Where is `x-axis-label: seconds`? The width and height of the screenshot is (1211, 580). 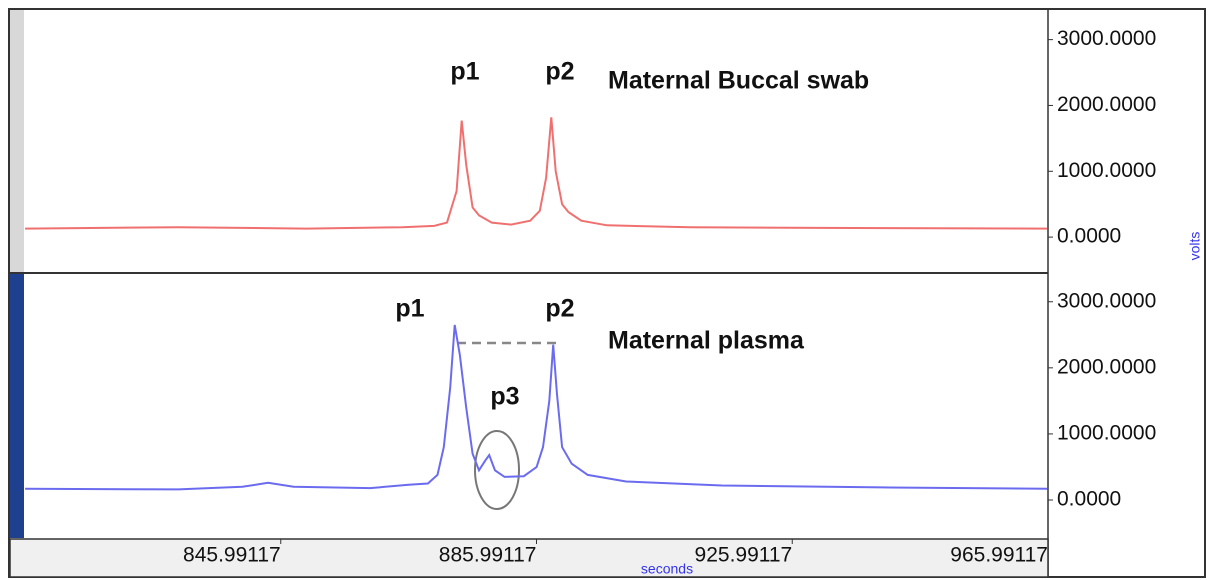 x-axis-label: seconds is located at coordinates (667, 569).